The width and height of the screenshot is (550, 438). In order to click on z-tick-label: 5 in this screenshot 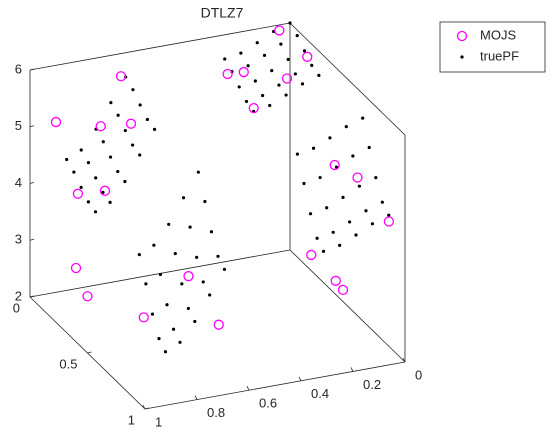, I will do `click(18, 125)`.